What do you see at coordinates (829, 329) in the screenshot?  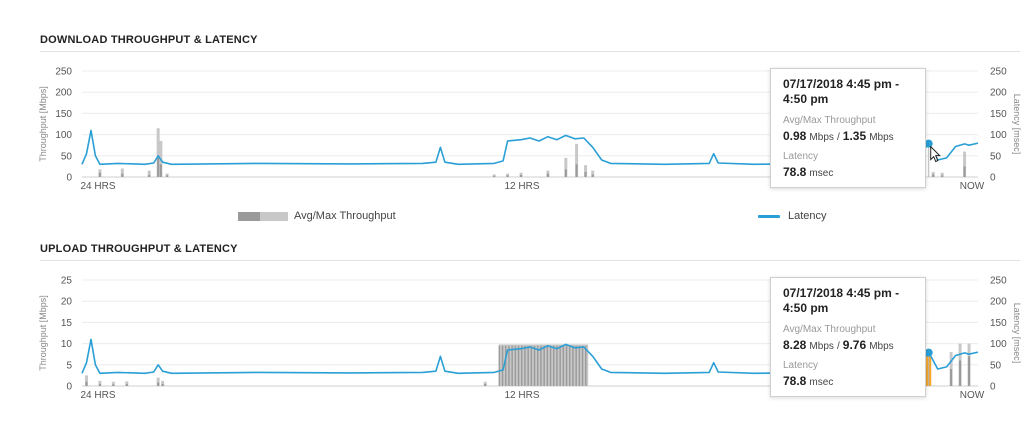 I see `upload-tooltip-throughput-label: Avg/Max Throughput` at bounding box center [829, 329].